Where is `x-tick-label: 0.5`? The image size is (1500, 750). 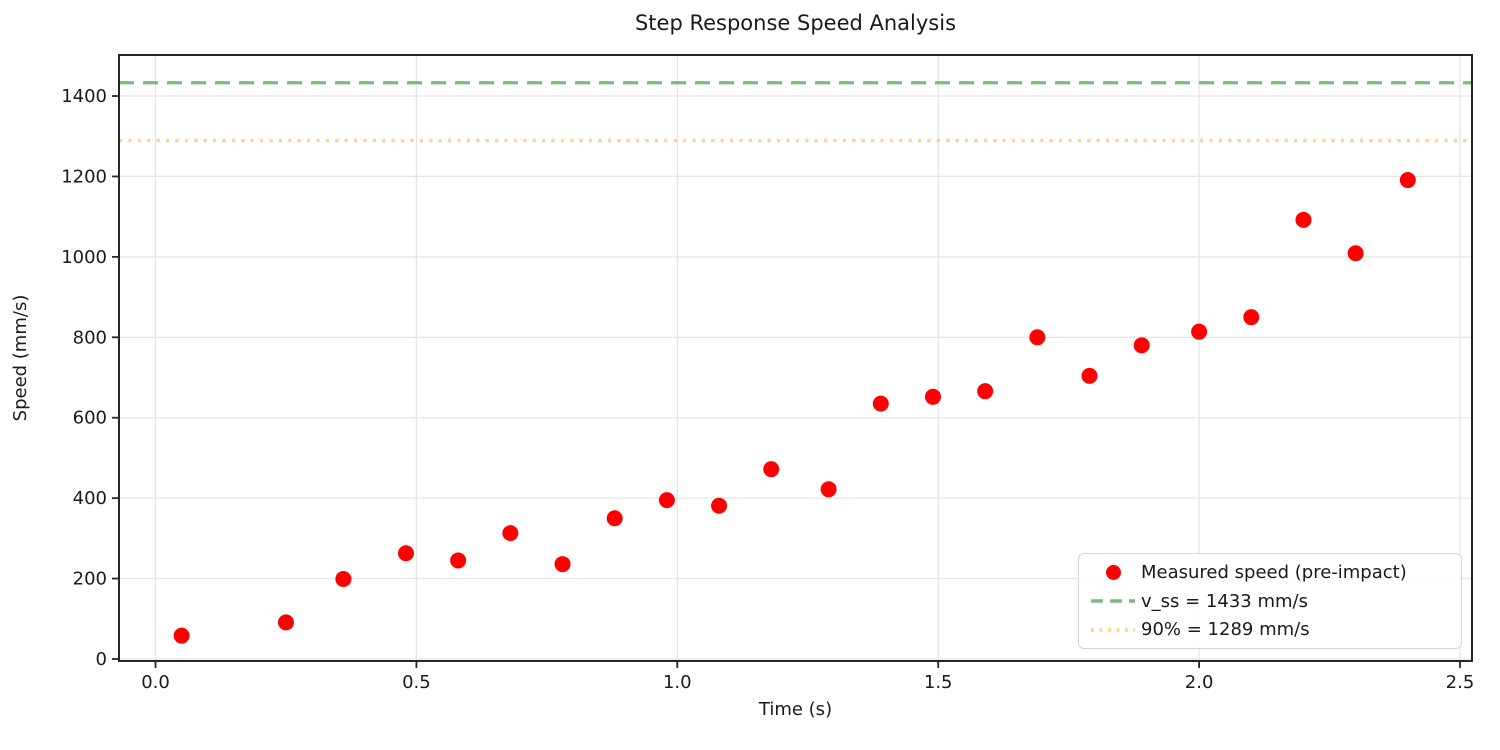 x-tick-label: 0.5 is located at coordinates (416, 682).